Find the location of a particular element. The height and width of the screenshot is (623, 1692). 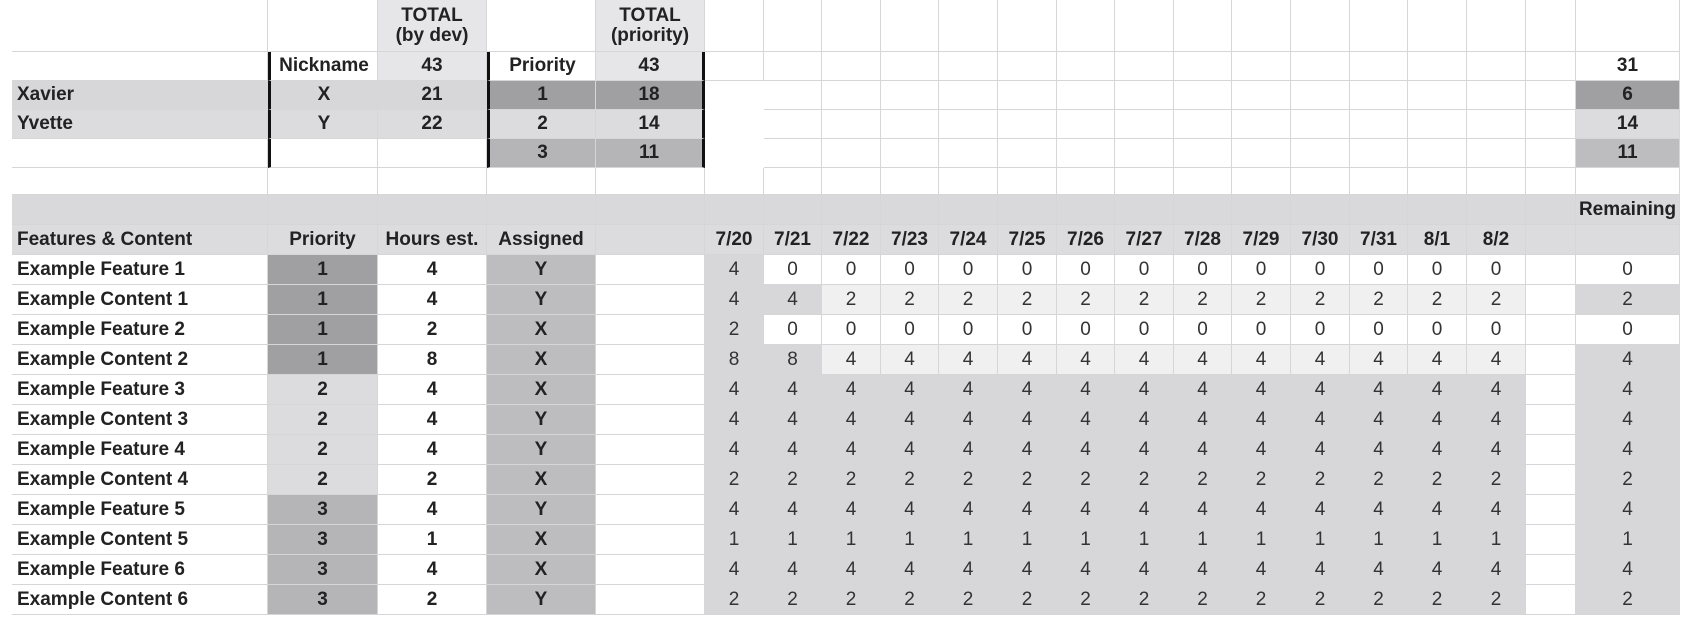

date-header: 7/20 is located at coordinates (734, 240).